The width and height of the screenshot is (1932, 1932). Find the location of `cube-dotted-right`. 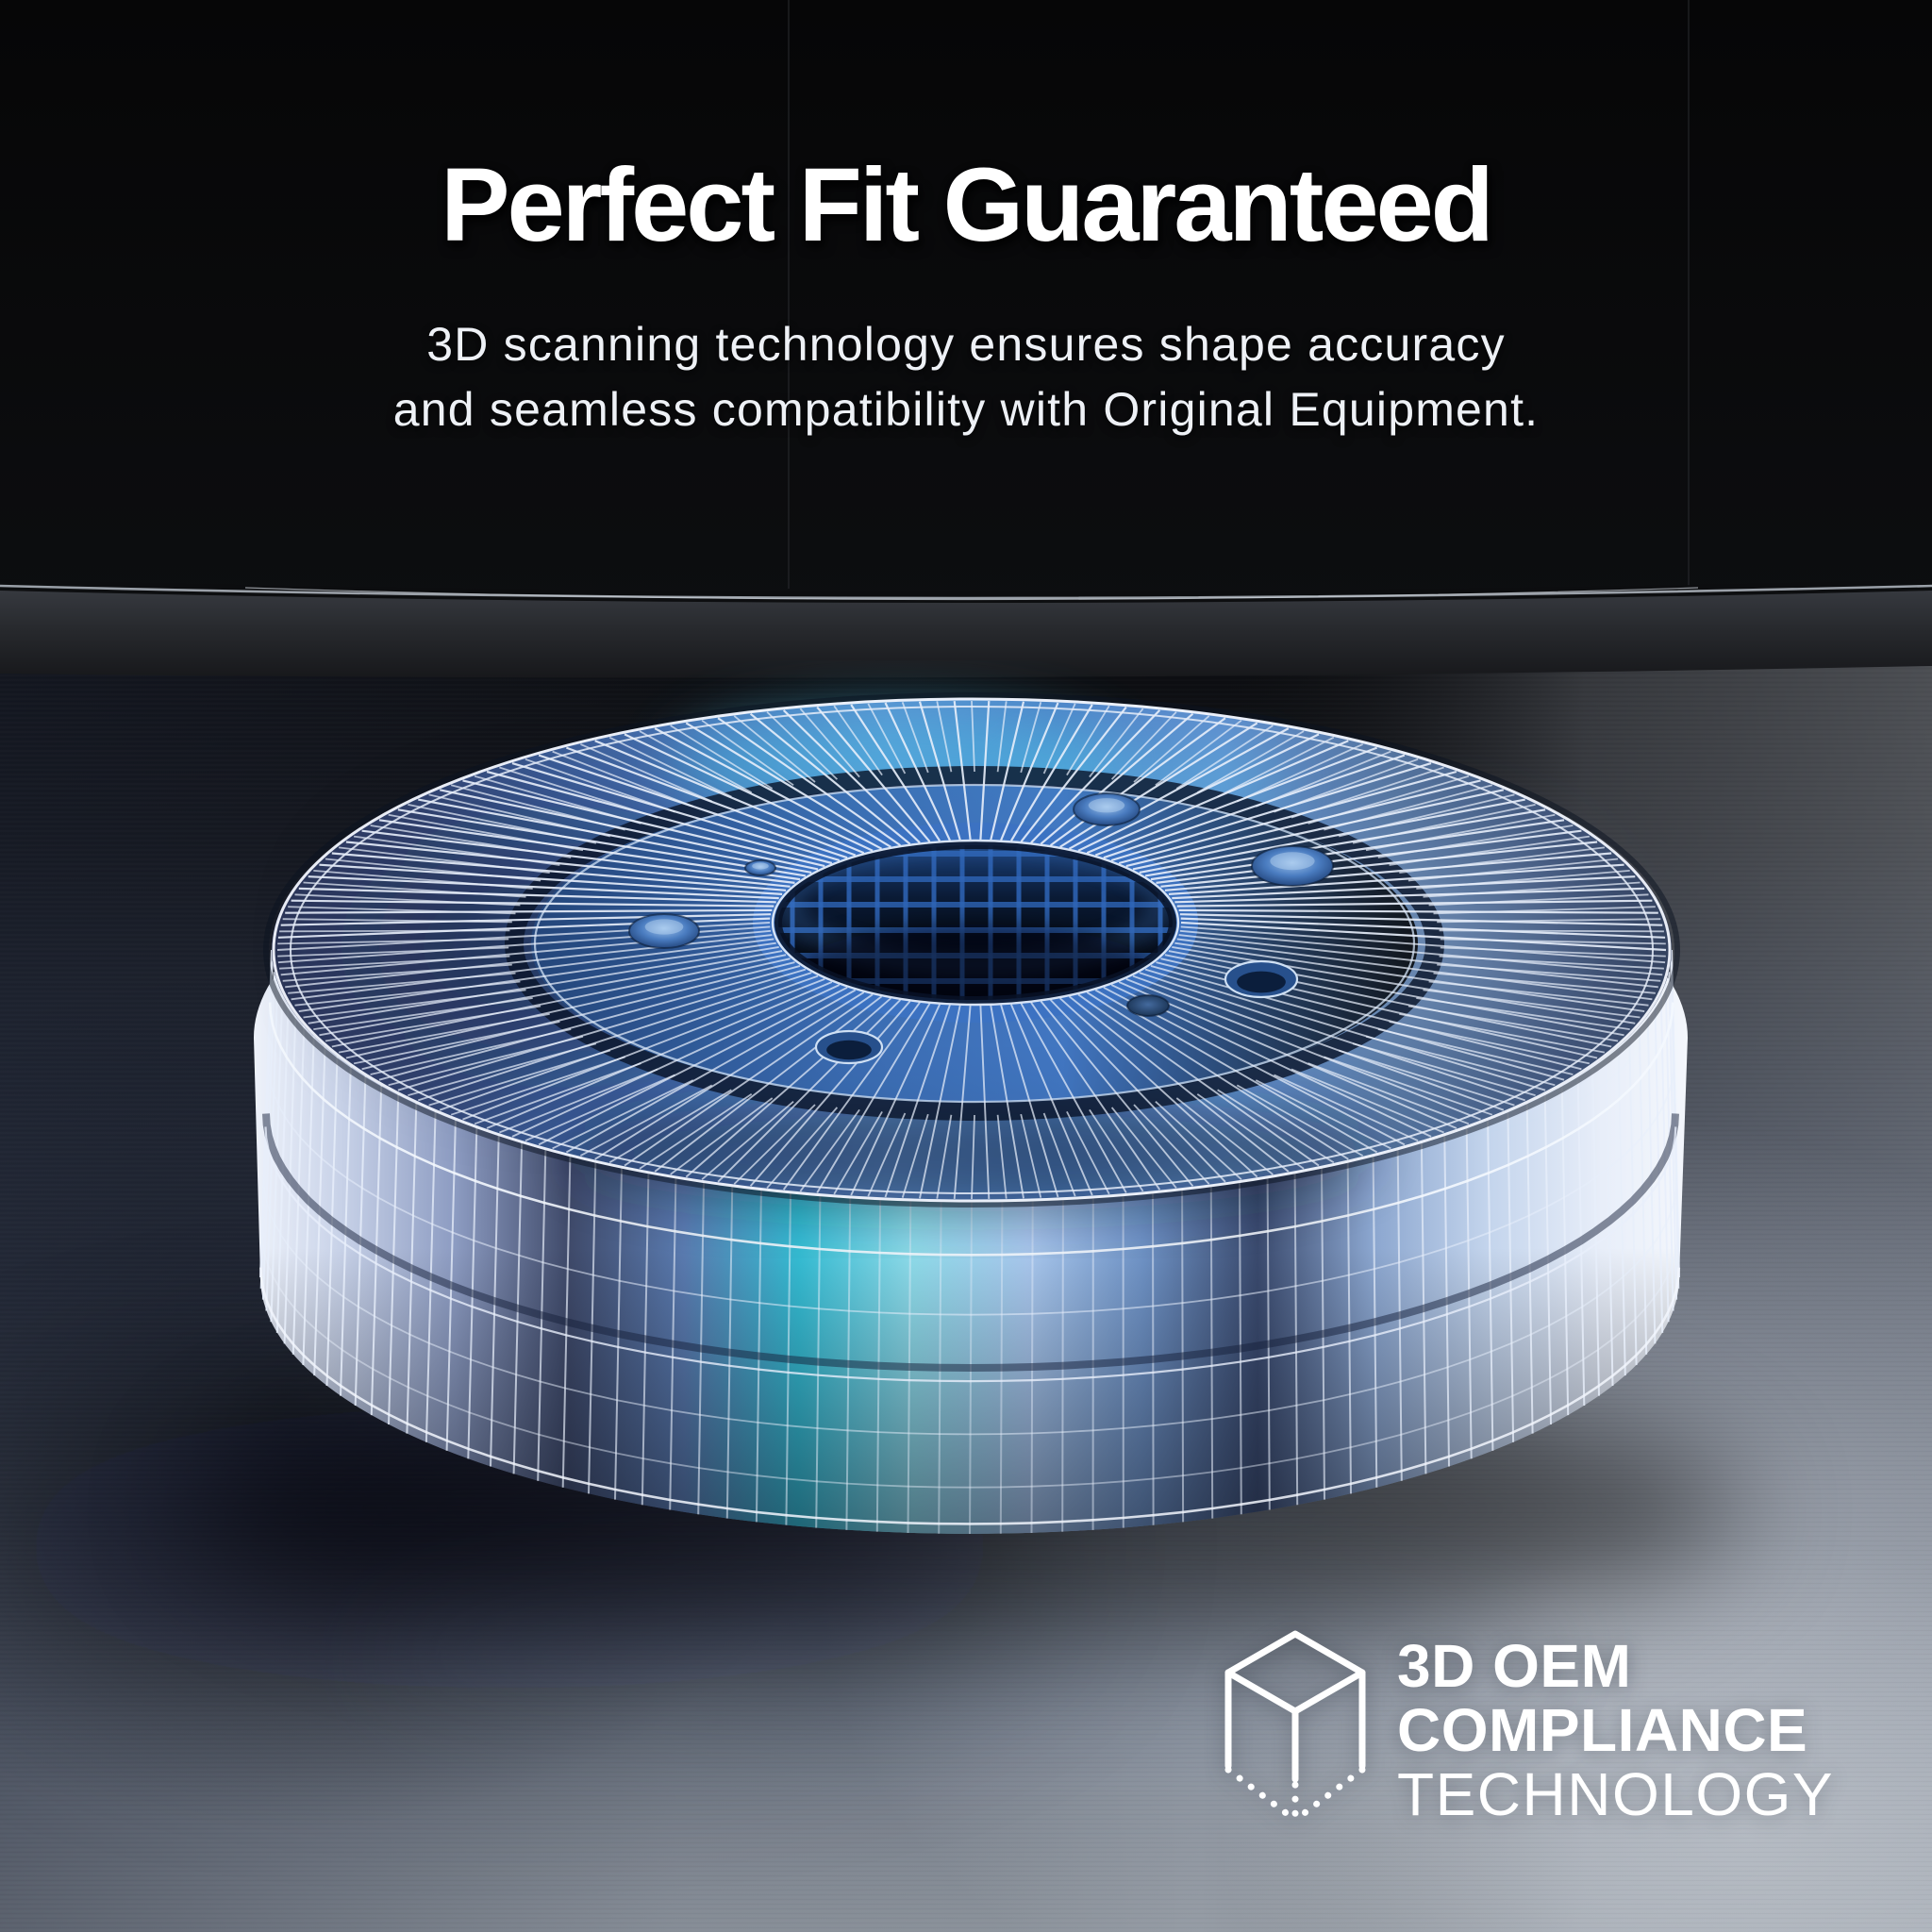

cube-dotted-right is located at coordinates (1330, 1794).